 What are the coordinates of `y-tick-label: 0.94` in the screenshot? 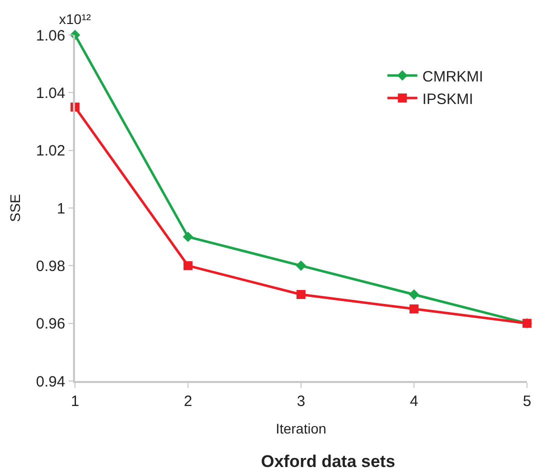 It's located at (51, 381).